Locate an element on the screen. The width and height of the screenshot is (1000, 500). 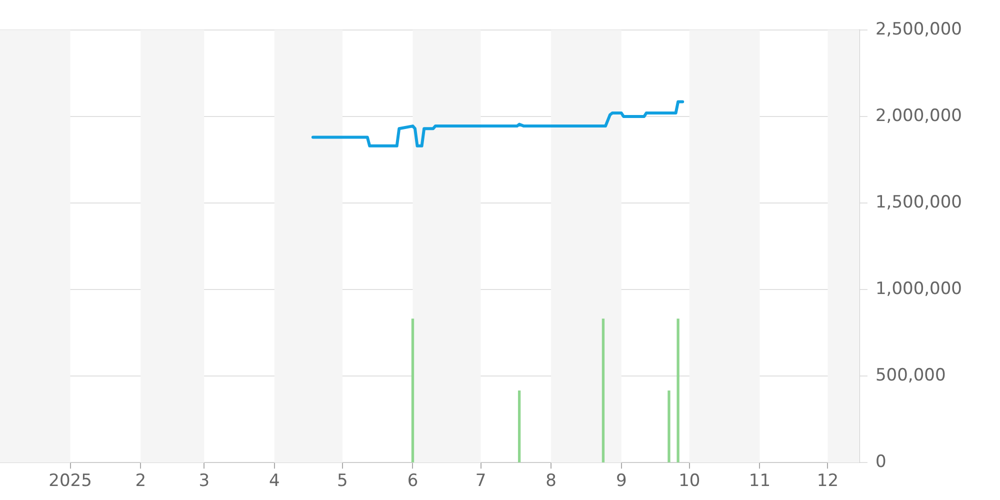
x-tick-label: 8 is located at coordinates (551, 481).